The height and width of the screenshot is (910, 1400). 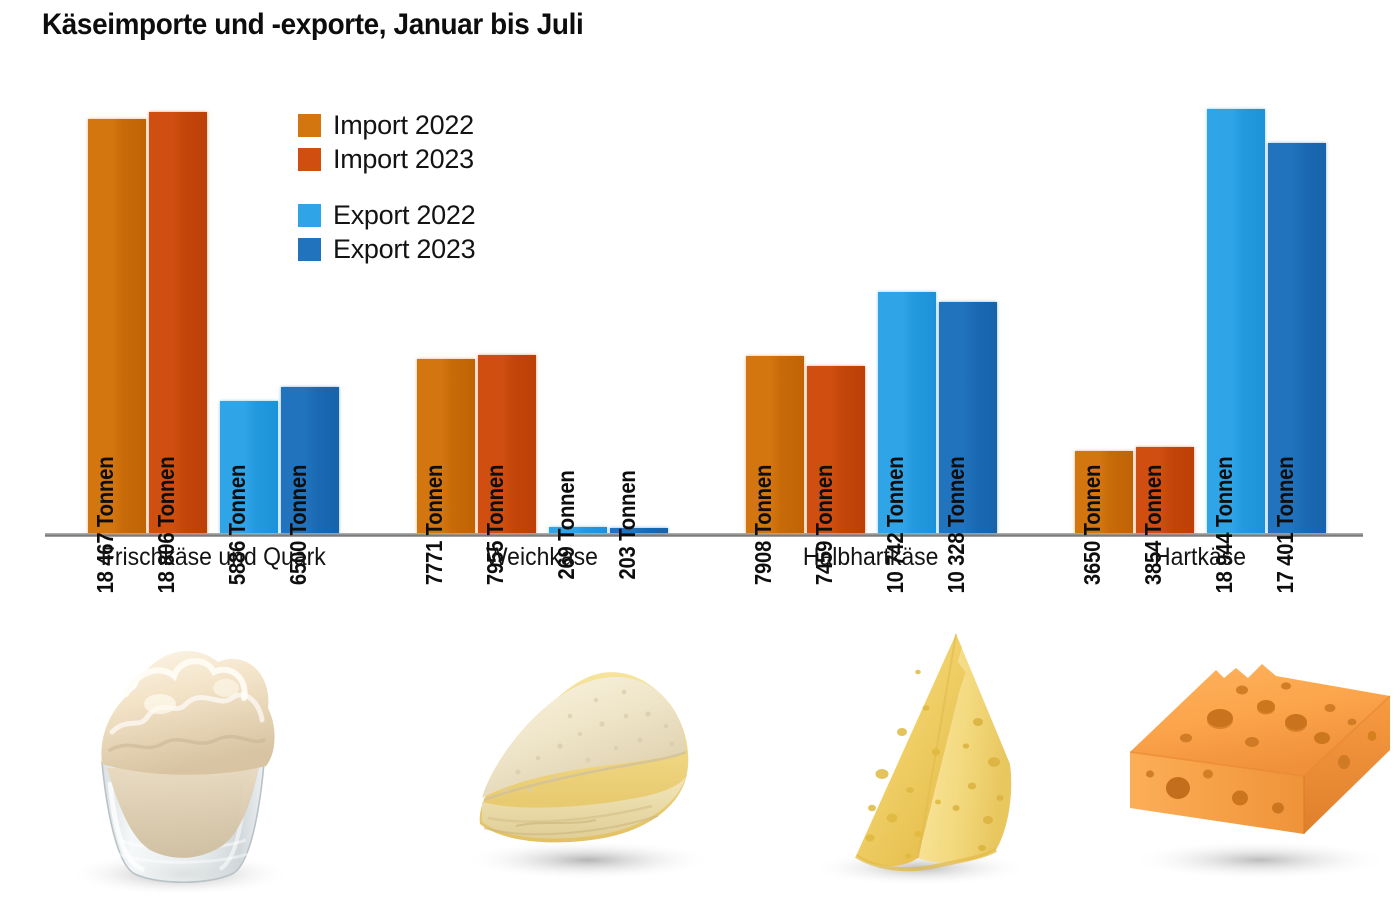 I want to click on legend-item-export-2022: Export 2022, so click(x=413, y=215).